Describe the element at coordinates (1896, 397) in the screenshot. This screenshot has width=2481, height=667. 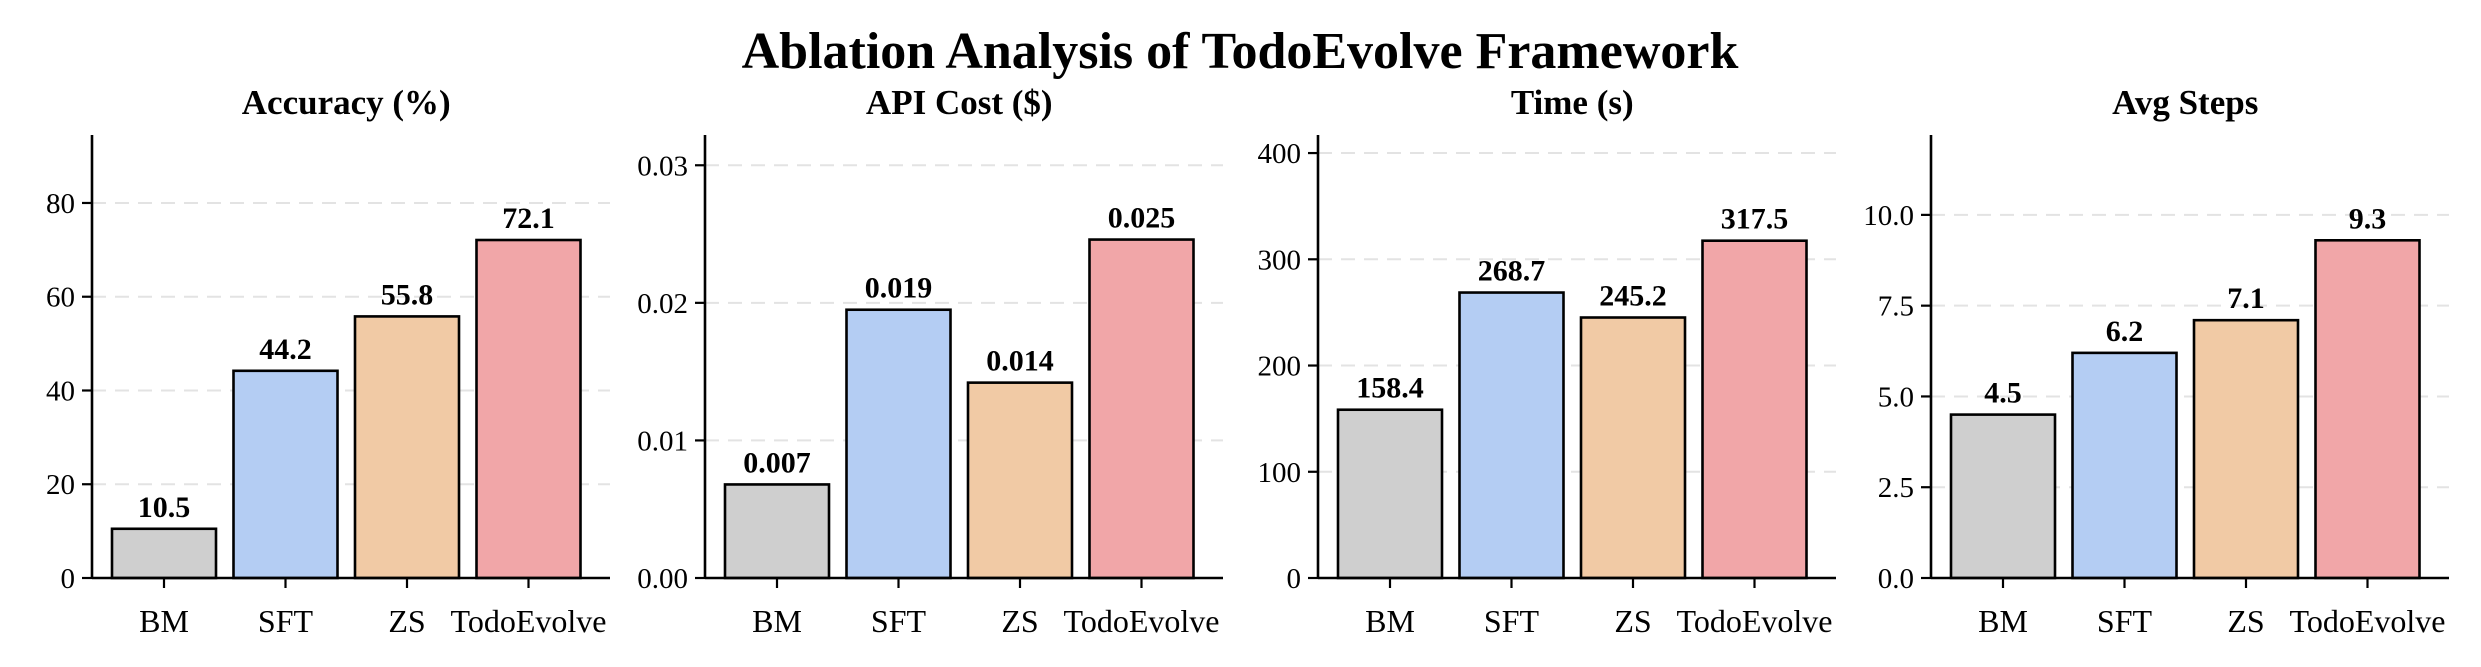
I see `y-tick-label: 5.0` at that location.